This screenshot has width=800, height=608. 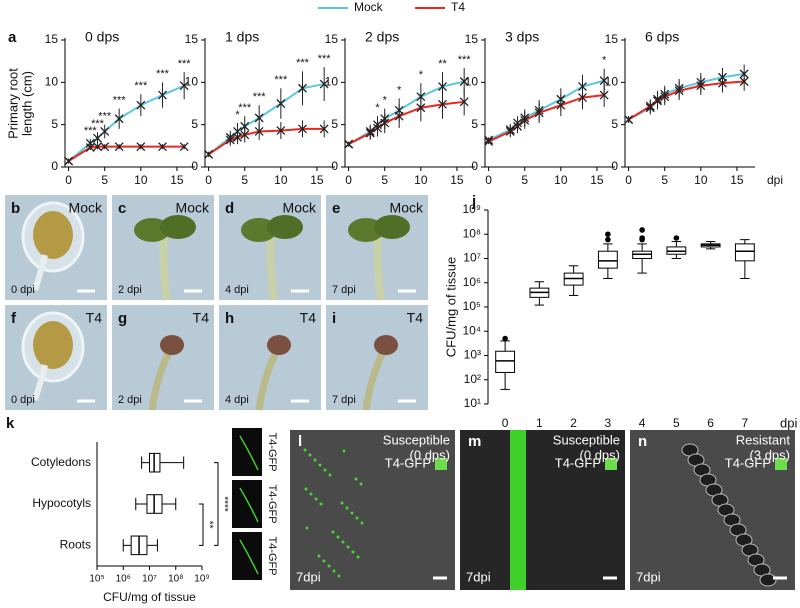 What do you see at coordinates (745, 423) in the screenshot?
I see `x-tick-label: 7` at bounding box center [745, 423].